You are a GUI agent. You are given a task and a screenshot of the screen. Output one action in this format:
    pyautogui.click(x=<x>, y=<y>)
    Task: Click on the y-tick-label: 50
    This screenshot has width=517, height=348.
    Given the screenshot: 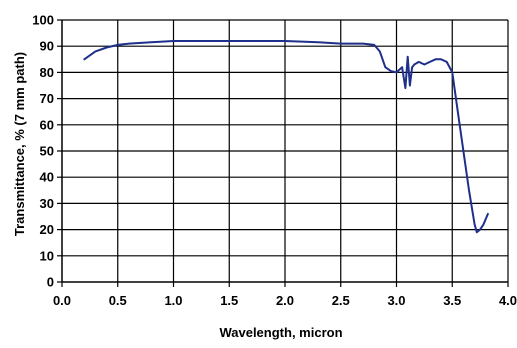 What is the action you would take?
    pyautogui.click(x=47, y=151)
    